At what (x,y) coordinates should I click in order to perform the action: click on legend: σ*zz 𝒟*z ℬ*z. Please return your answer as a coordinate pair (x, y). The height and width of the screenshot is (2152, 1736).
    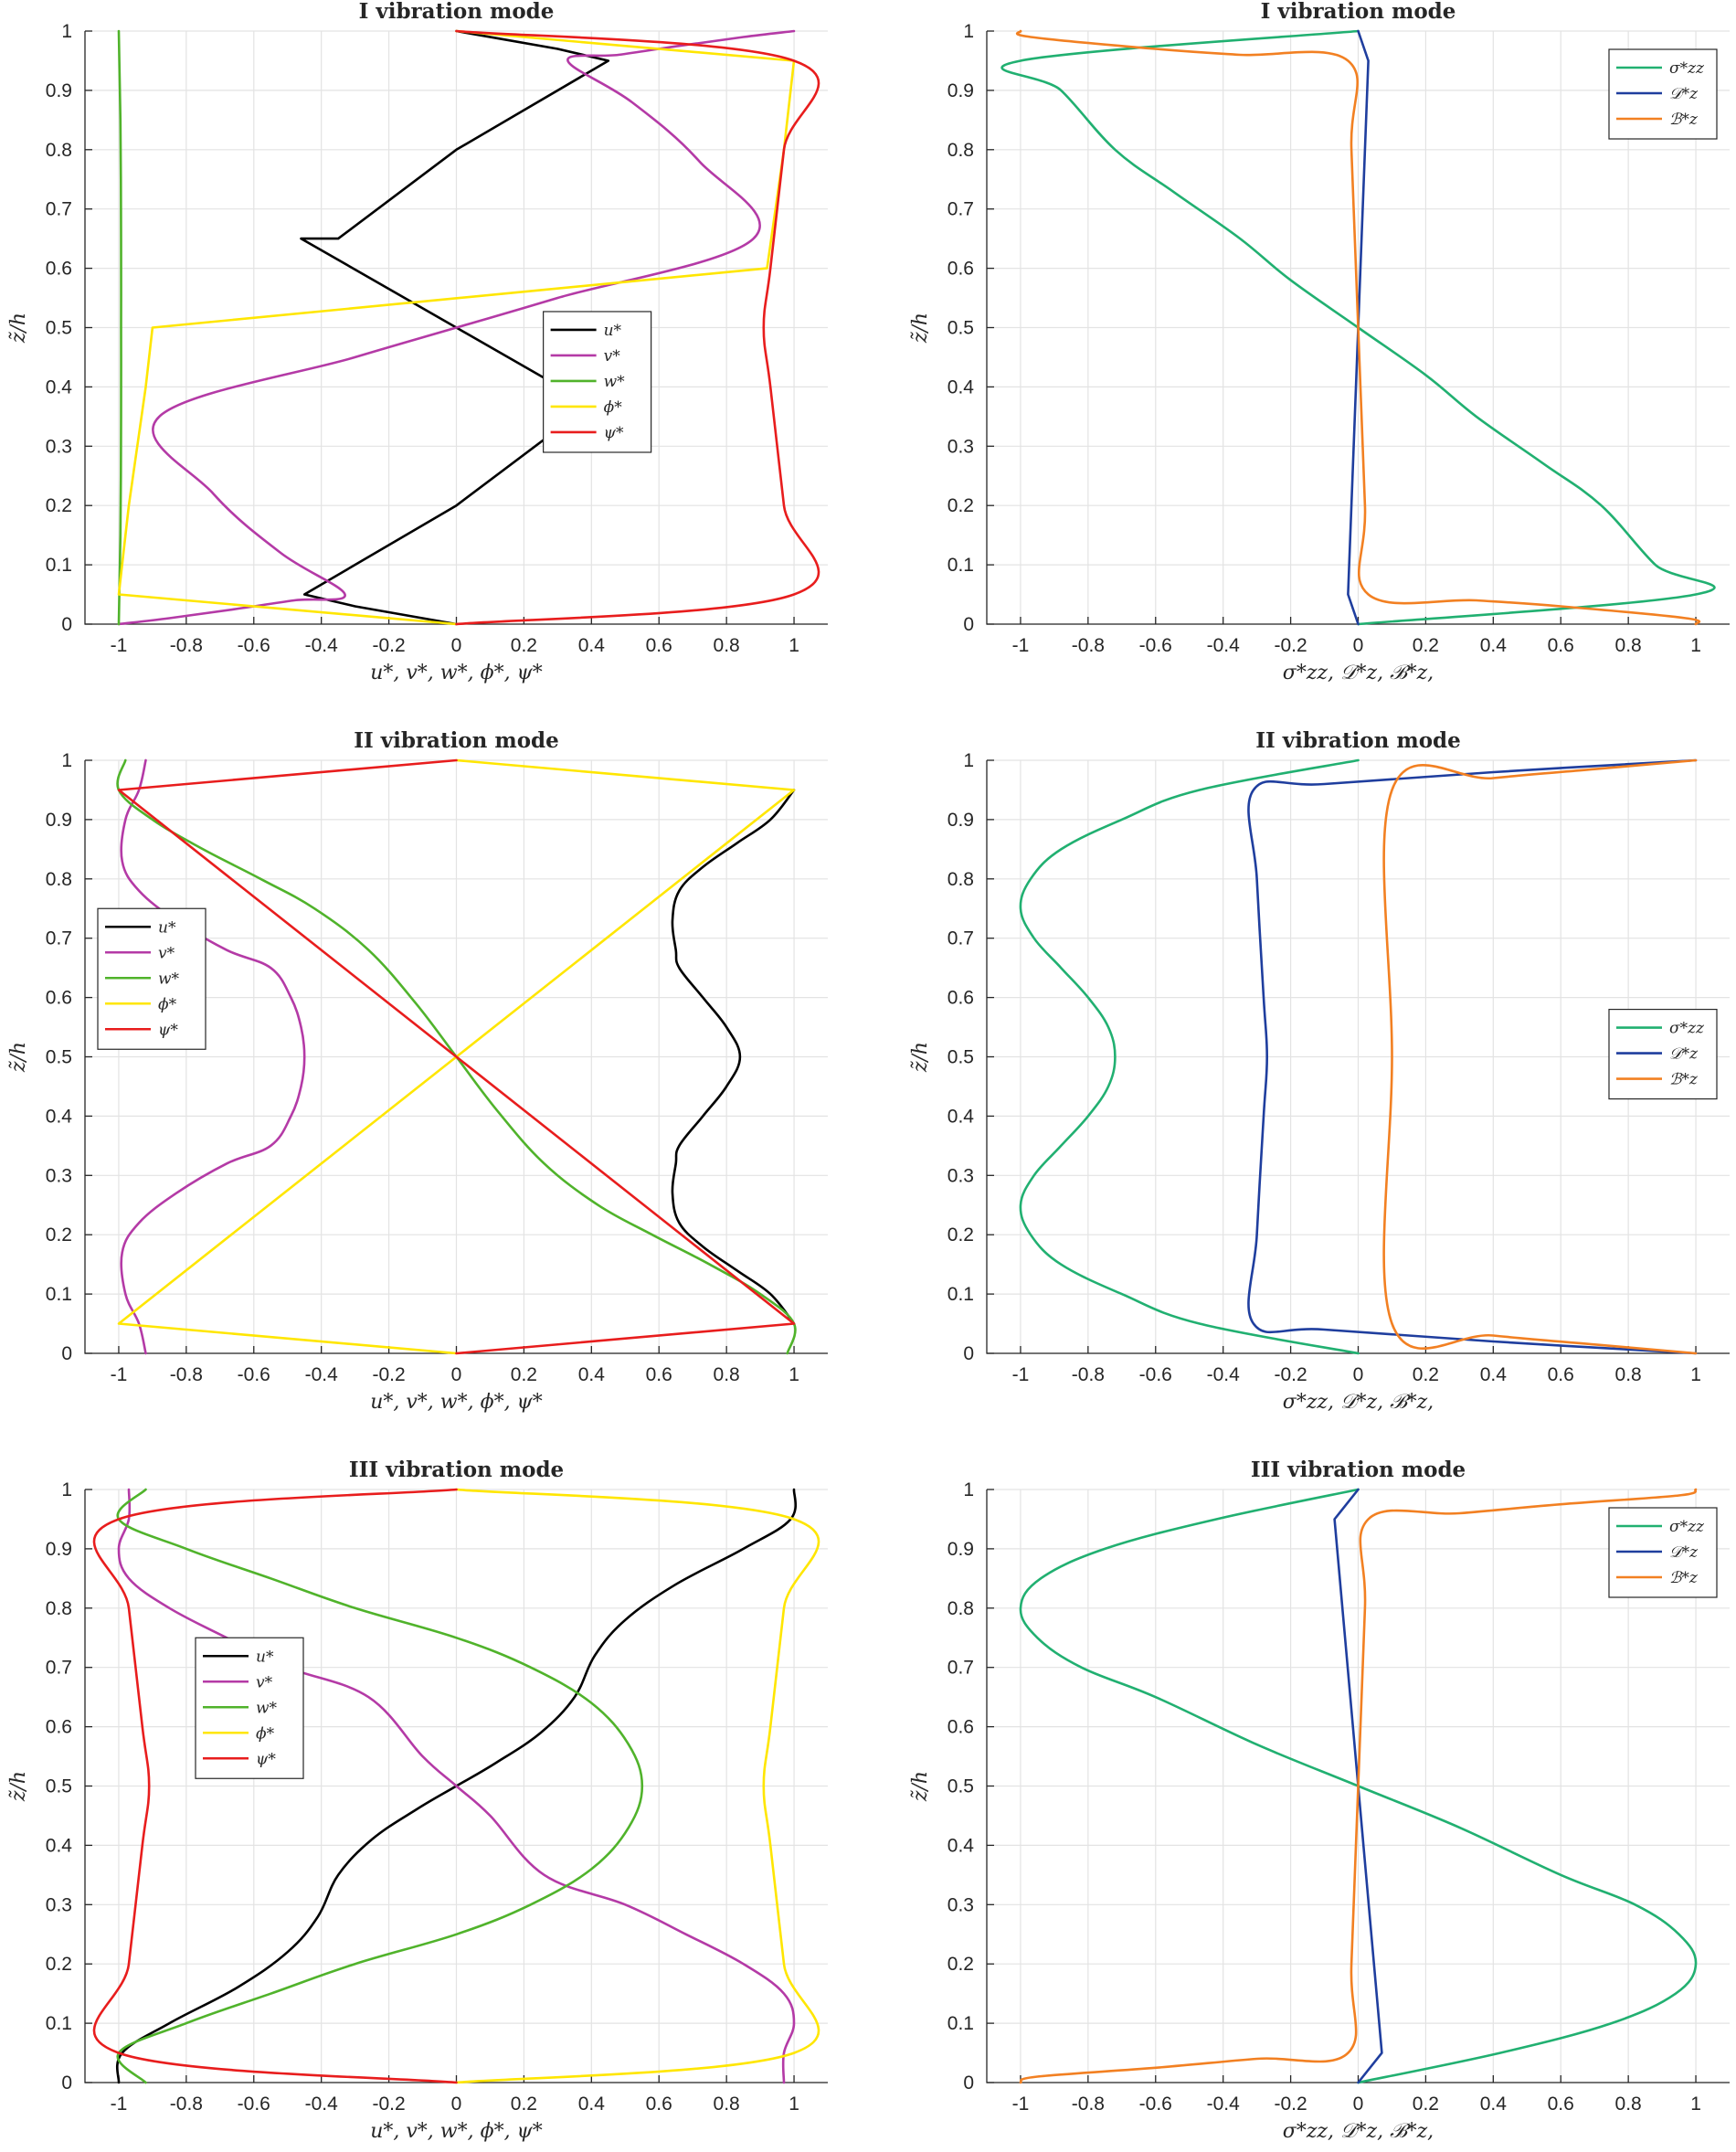
    Looking at the image, I should click on (1663, 1054).